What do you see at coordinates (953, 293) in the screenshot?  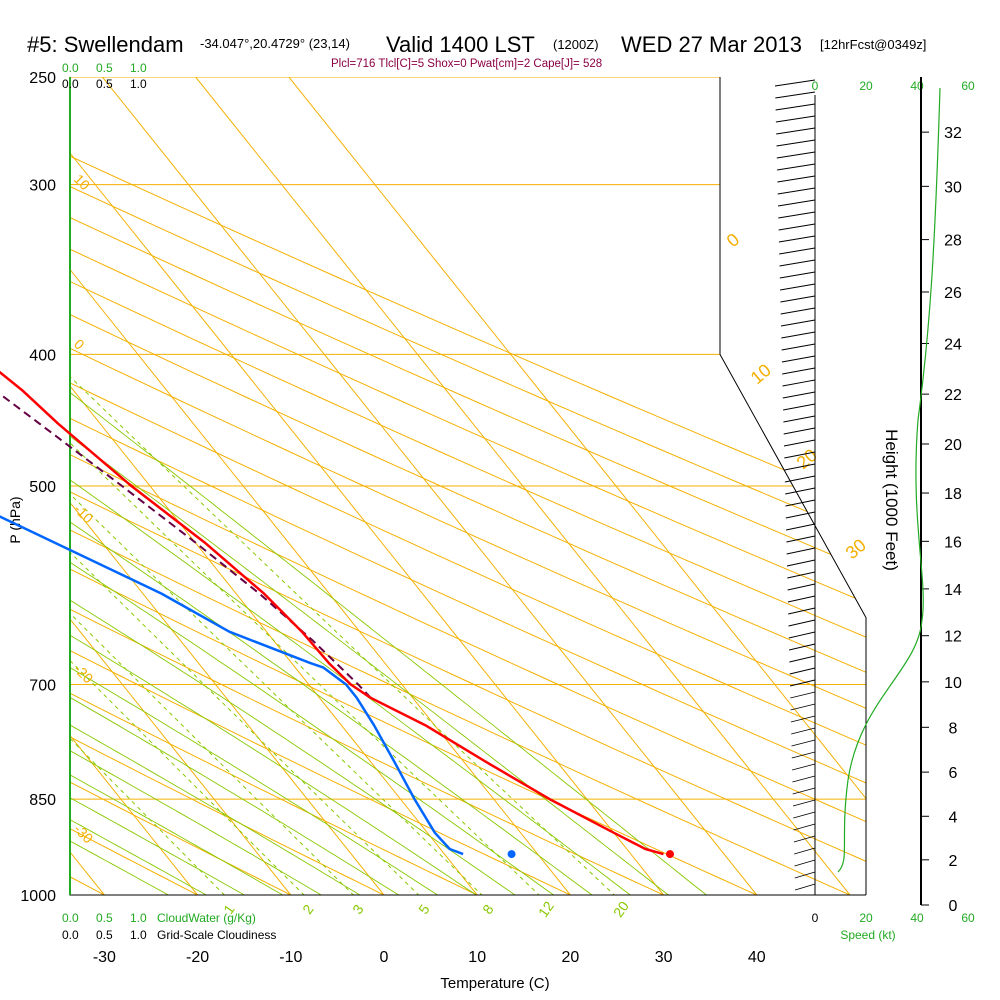 I see `height-tick-label: 26` at bounding box center [953, 293].